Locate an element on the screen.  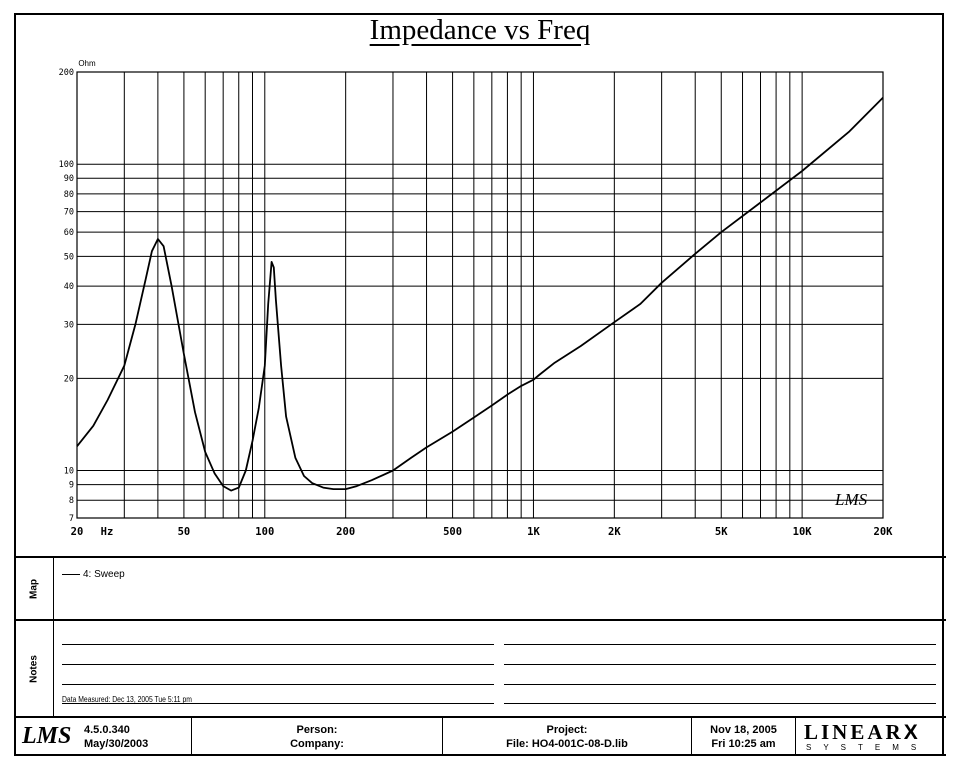
brand-subtitle: SYSTEMS is located at coordinates (867, 747).